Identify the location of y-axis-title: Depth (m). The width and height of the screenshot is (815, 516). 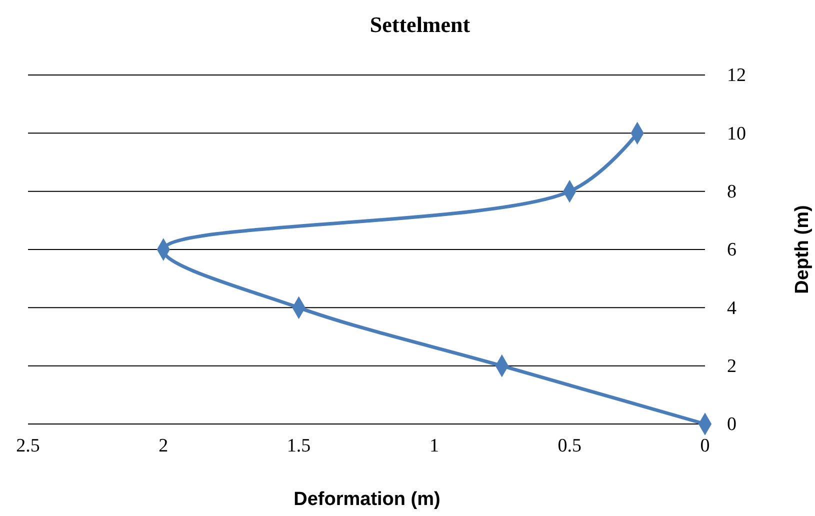
(802, 249).